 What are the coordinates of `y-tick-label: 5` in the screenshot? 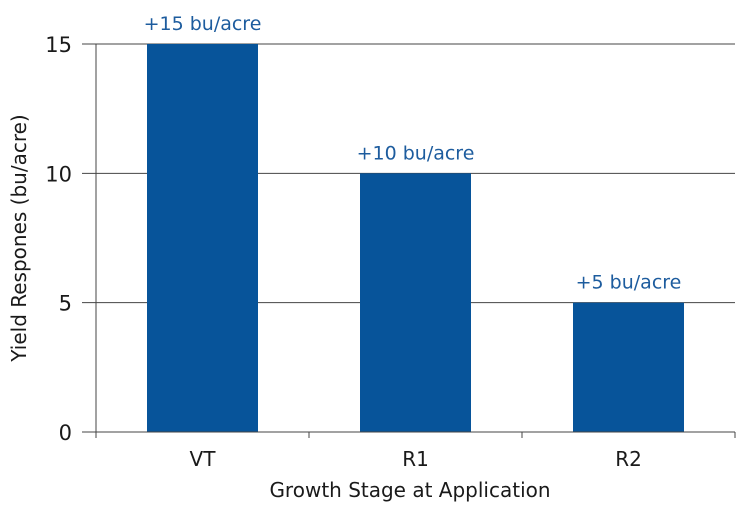 It's located at (65, 304).